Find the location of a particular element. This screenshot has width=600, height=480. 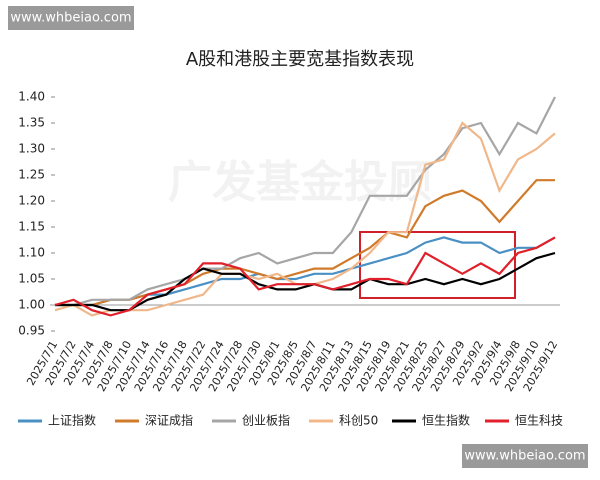

y-tick-label: 1.35 is located at coordinates (31, 123).